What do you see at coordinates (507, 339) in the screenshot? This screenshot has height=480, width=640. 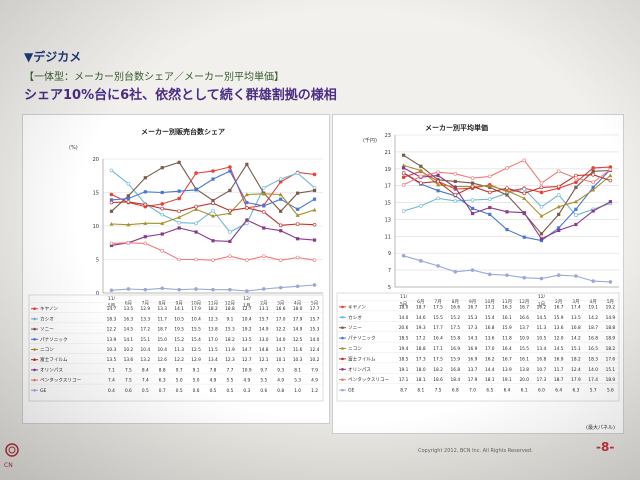 I see `table-cell: 11.8` at bounding box center [507, 339].